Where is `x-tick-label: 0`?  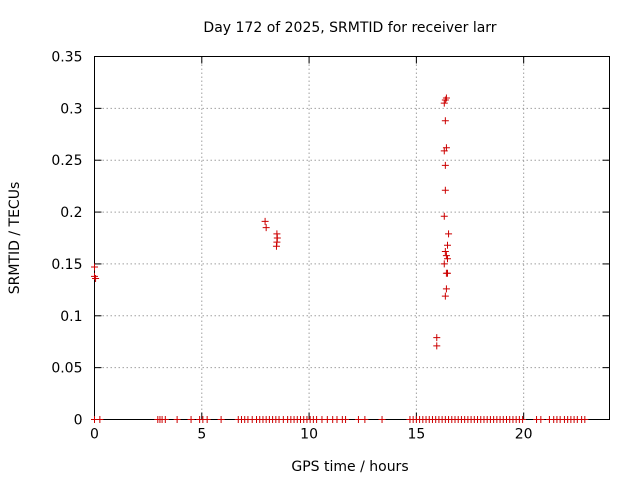 x-tick-label: 0 is located at coordinates (94, 435).